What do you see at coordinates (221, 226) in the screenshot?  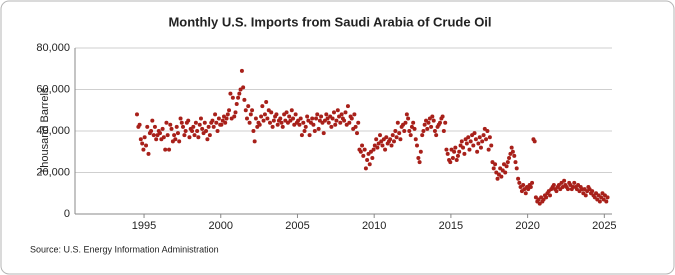 I see `x-tick-label: 2000` at bounding box center [221, 226].